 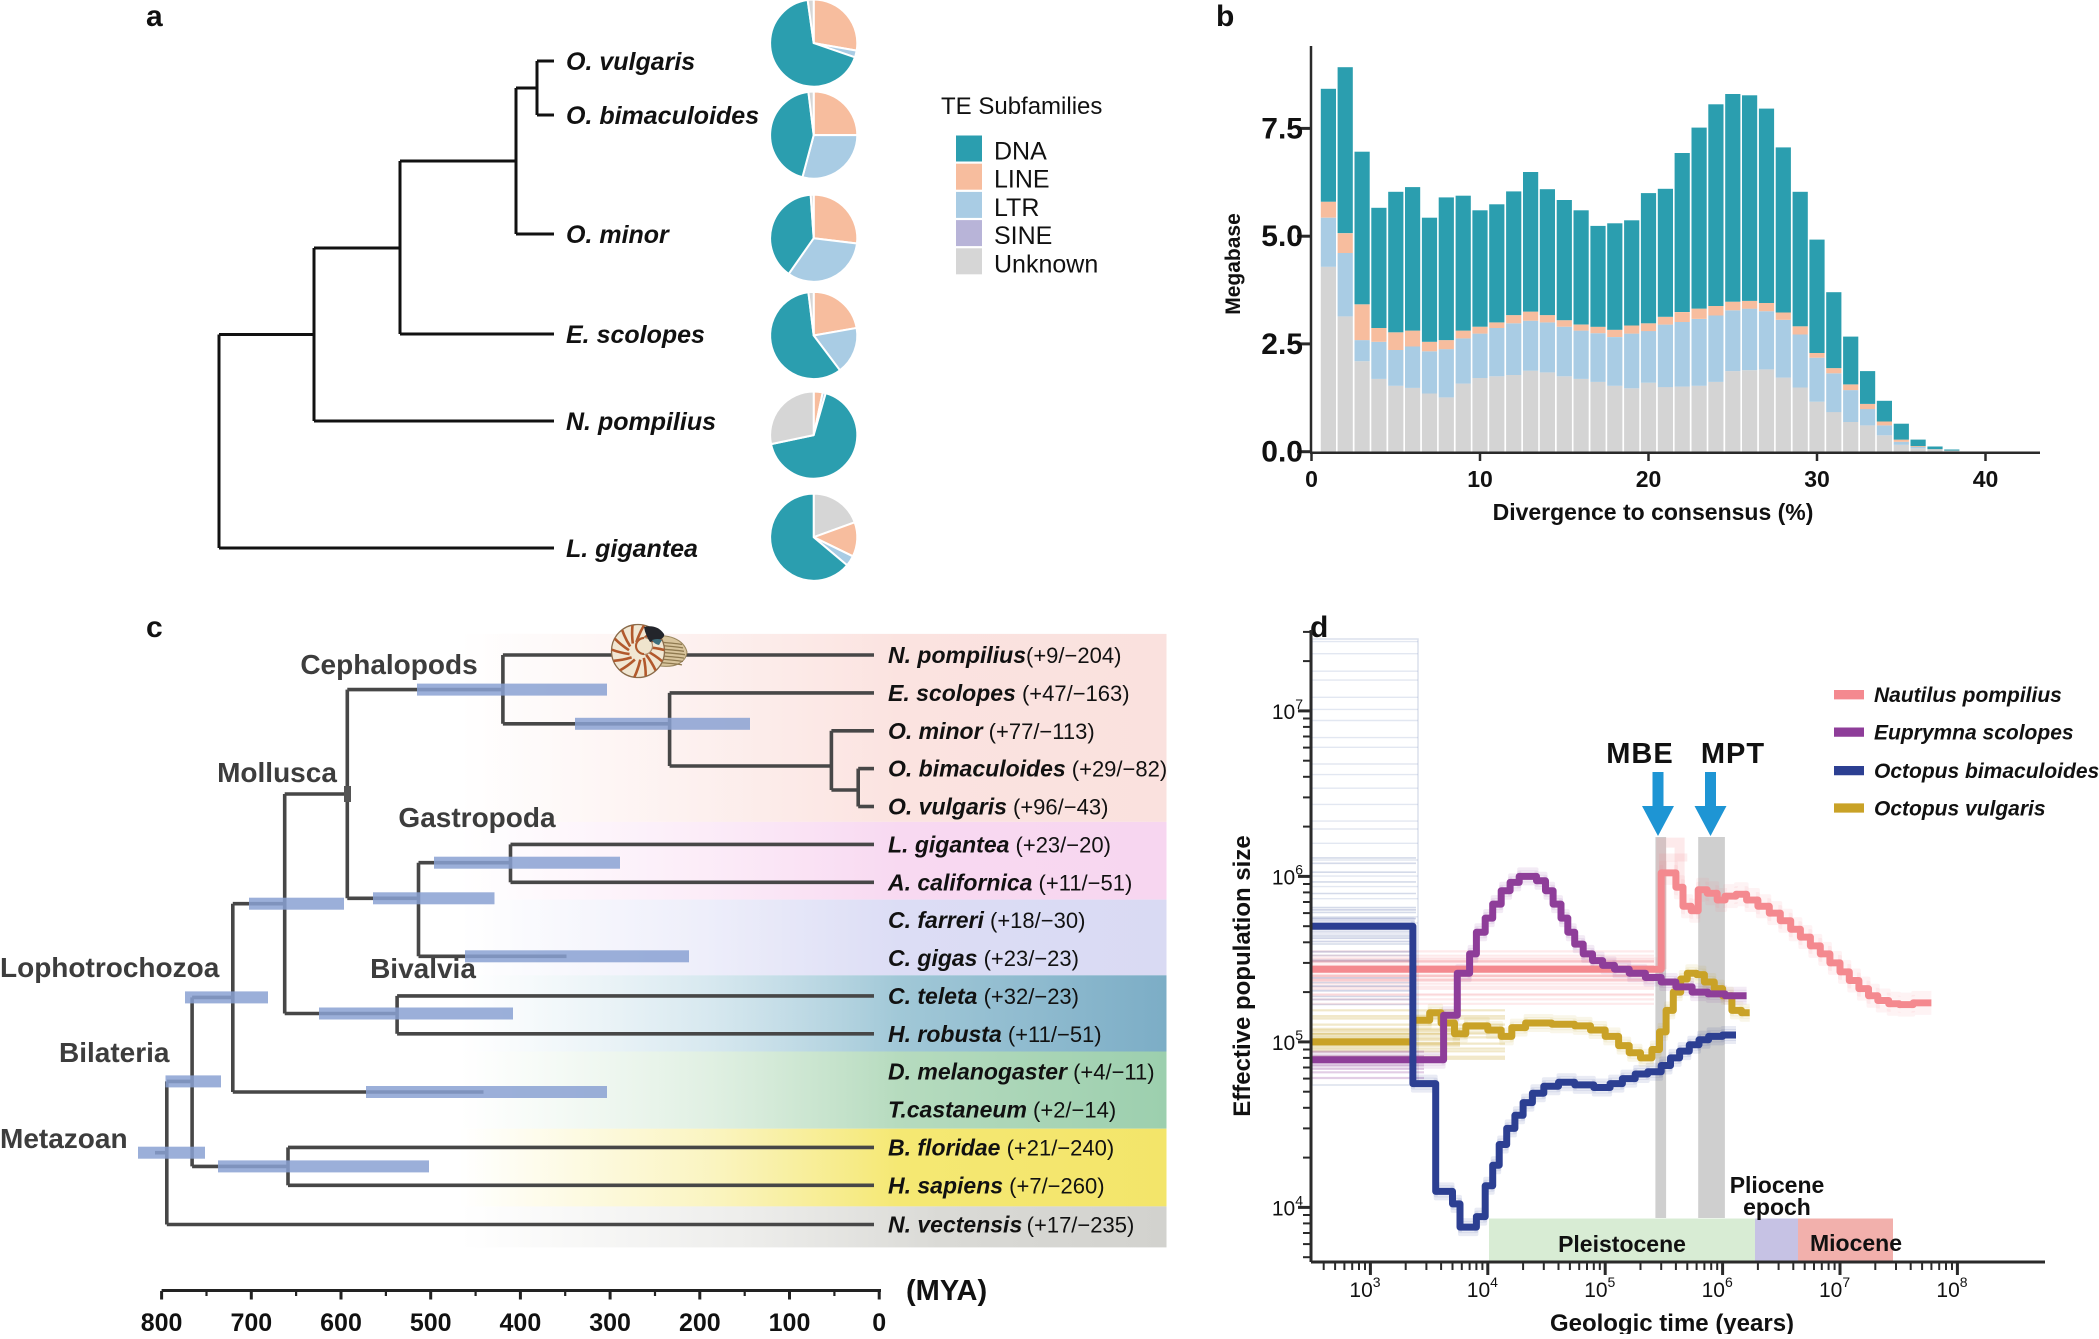 I want to click on svg-text: O. minor, so click(x=618, y=235).